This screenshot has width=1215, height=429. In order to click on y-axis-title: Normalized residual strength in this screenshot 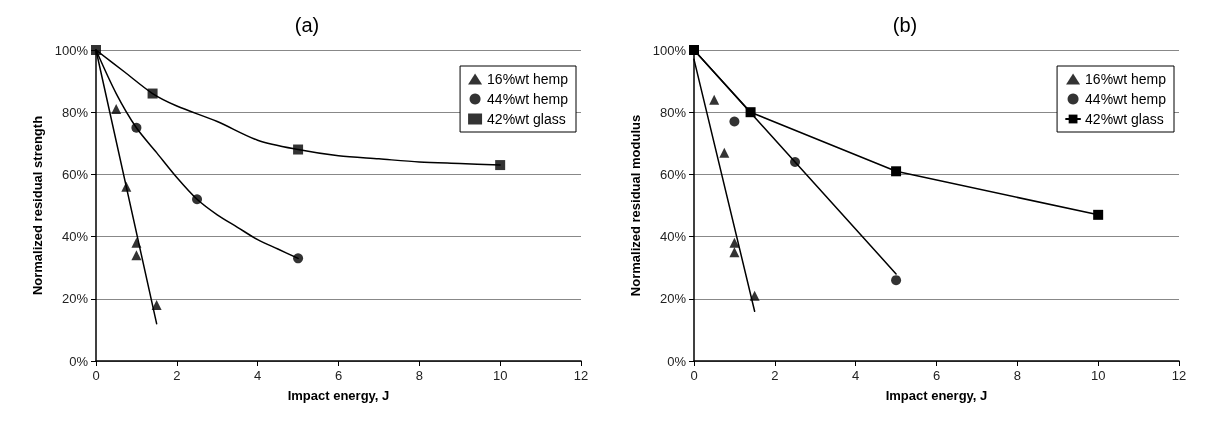, I will do `click(37, 205)`.